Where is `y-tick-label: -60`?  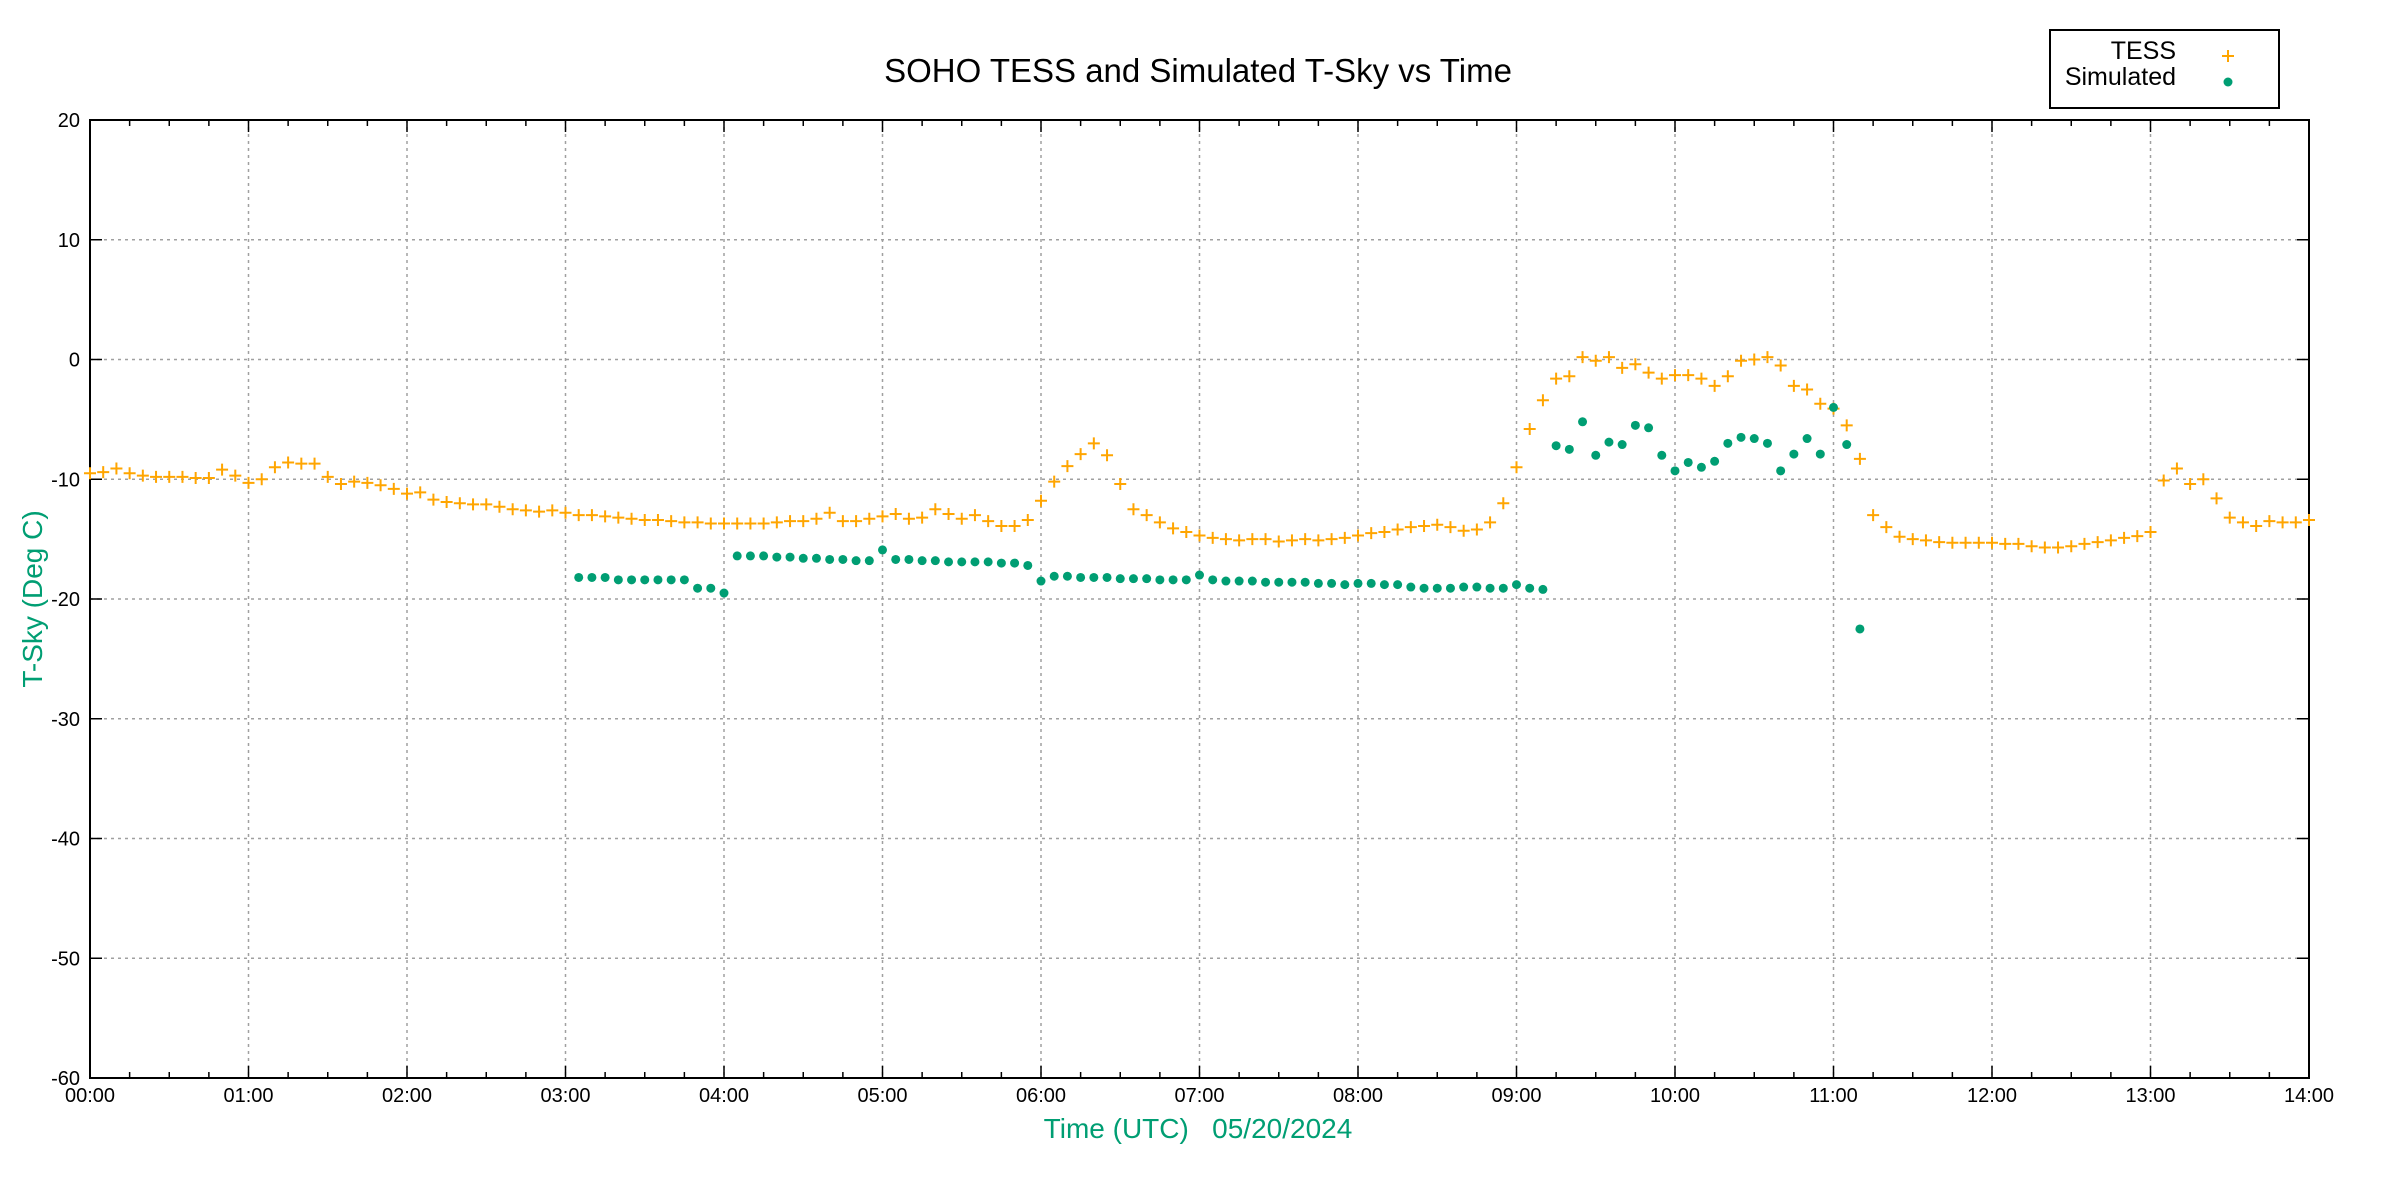 y-tick-label: -60 is located at coordinates (65, 1079).